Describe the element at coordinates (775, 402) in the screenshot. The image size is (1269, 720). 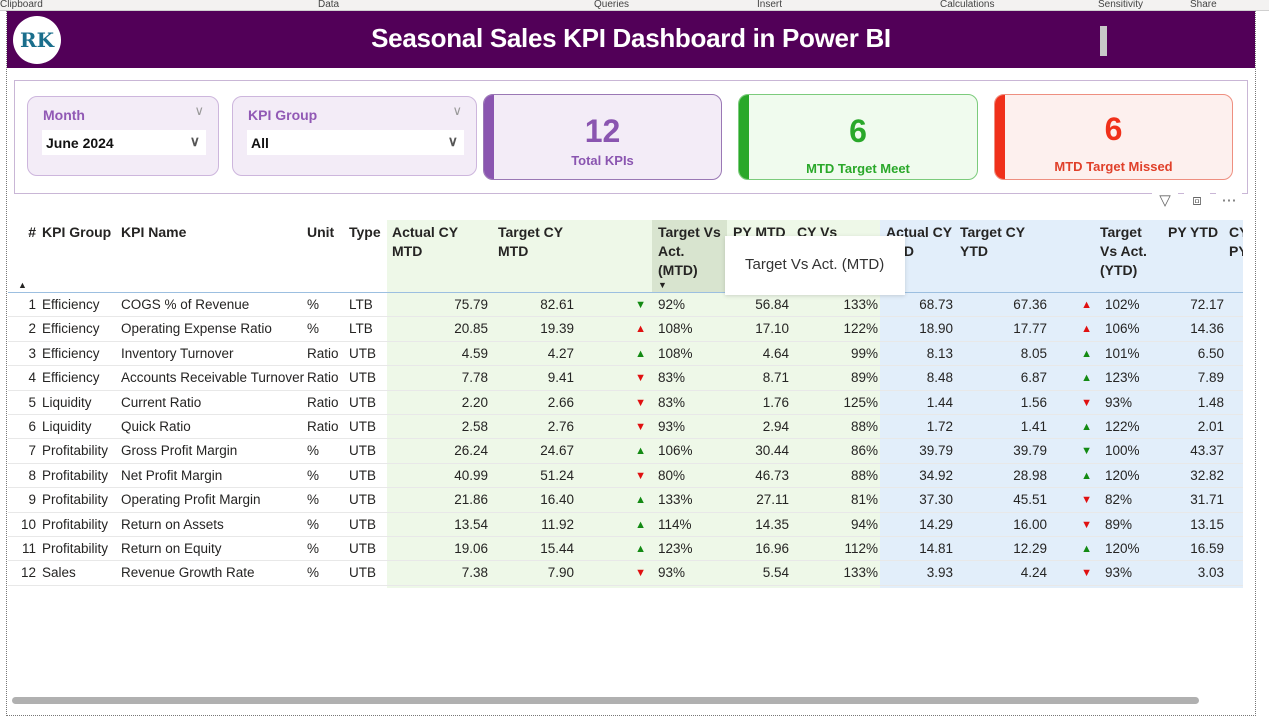
I see `cell-py-mtd: 1.76` at that location.